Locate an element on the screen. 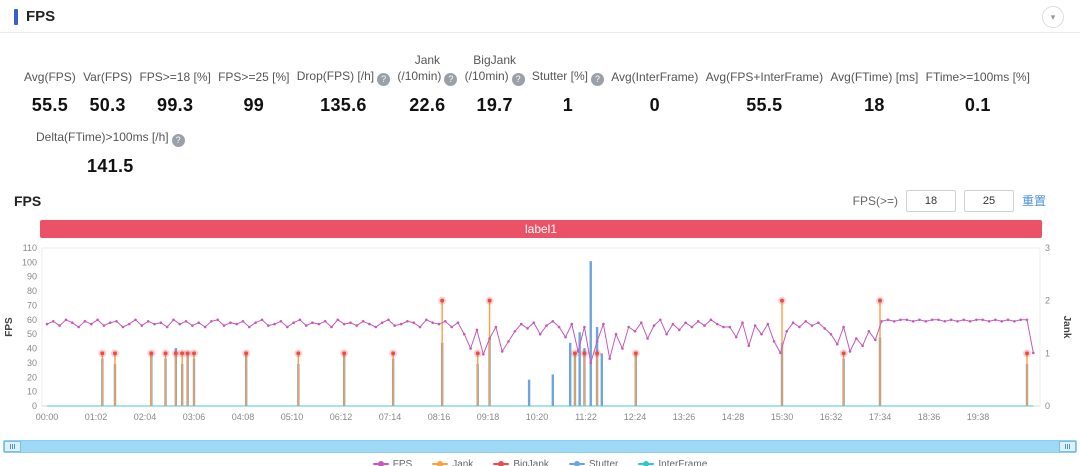 The image size is (1080, 466). stat-label: BigJank (/10min)? is located at coordinates (495, 69).